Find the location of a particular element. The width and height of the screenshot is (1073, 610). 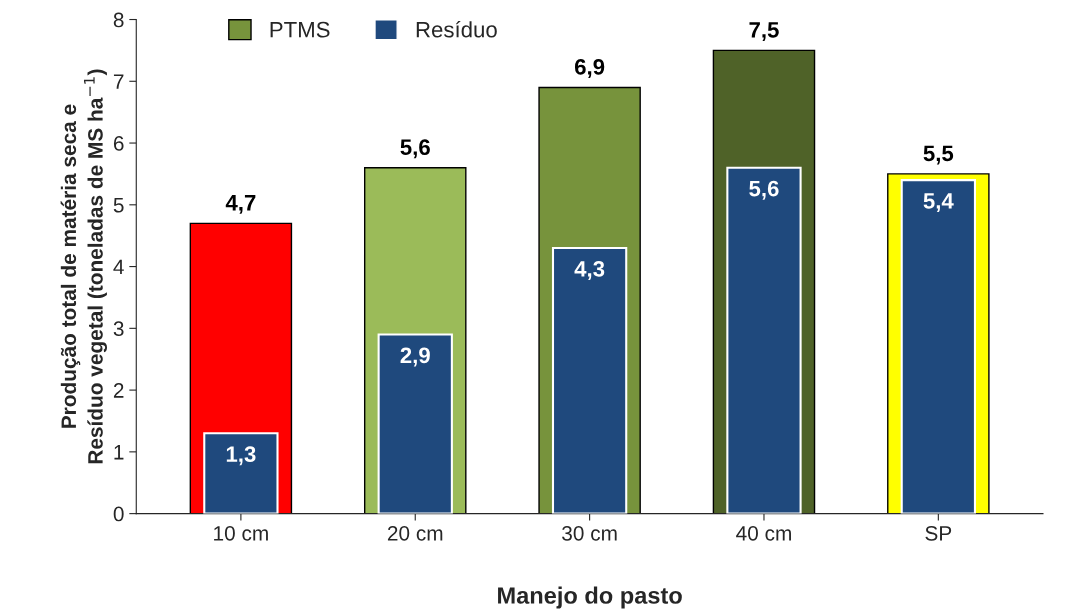

legend-label: Resíduo is located at coordinates (456, 29).